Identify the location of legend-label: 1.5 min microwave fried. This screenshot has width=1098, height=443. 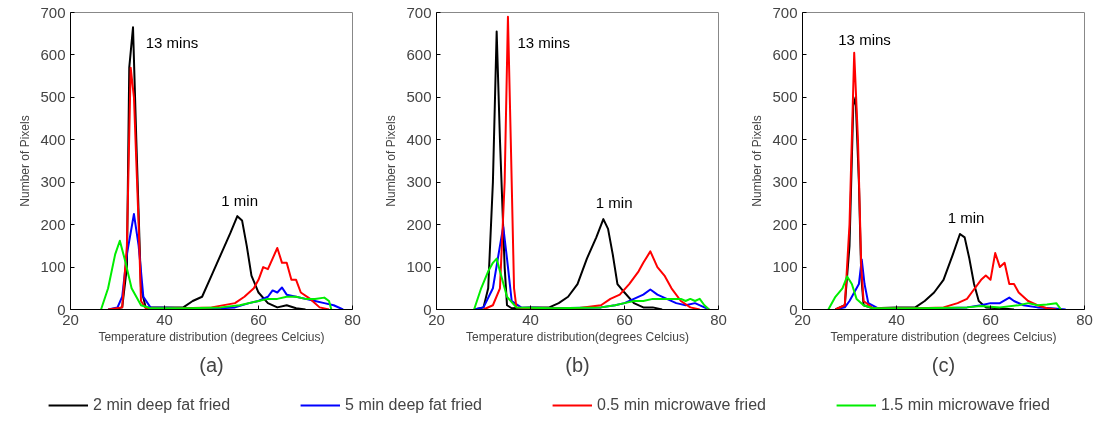
(965, 405).